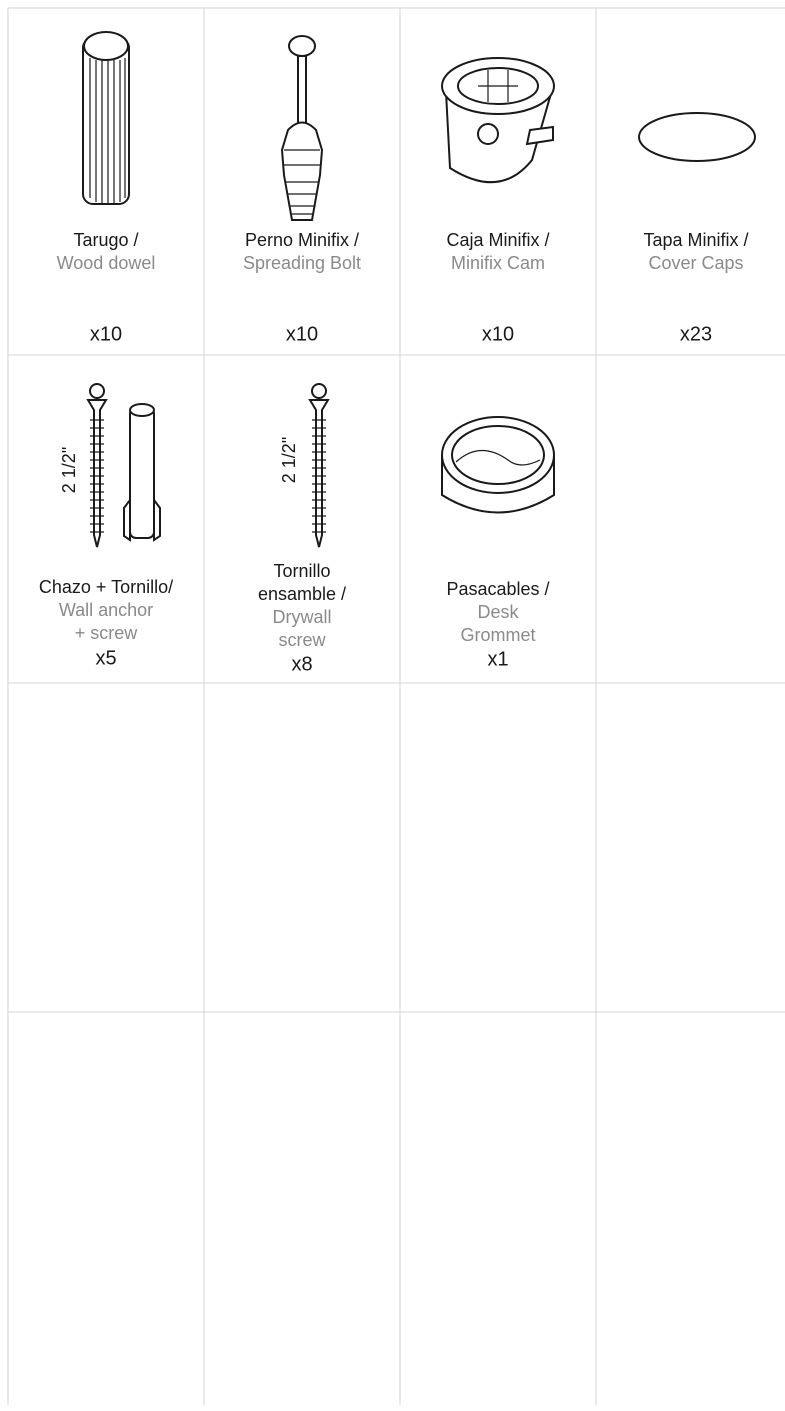  I want to click on dowel-icon, so click(106, 118).